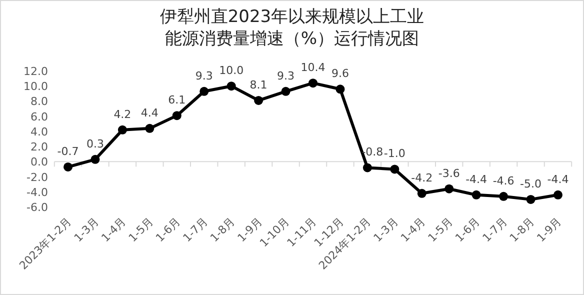  I want to click on data-label: 4.4, so click(149, 113).